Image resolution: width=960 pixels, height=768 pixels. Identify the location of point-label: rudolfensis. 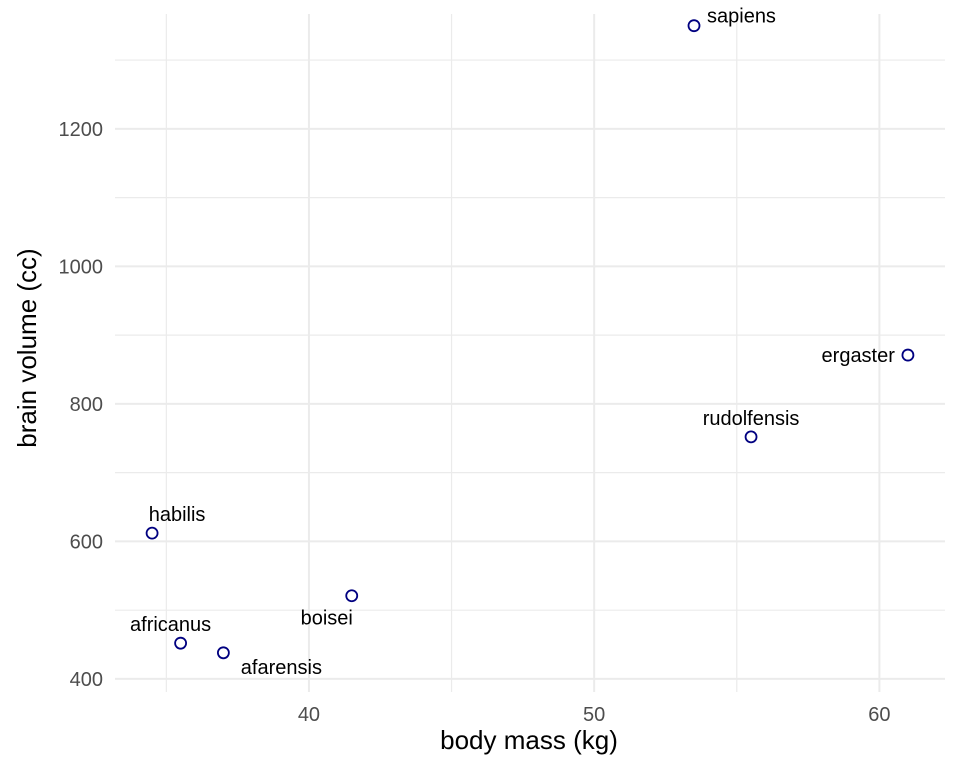
(751, 419).